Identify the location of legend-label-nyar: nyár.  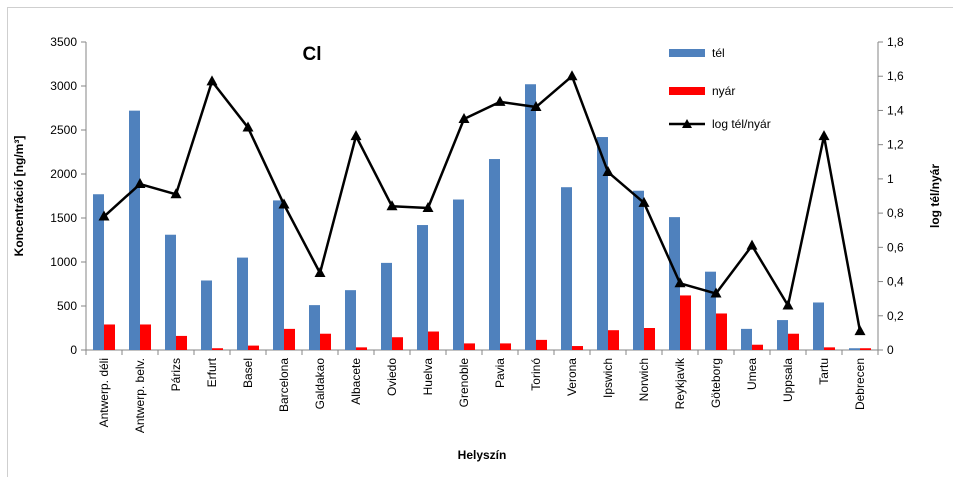
(723, 91).